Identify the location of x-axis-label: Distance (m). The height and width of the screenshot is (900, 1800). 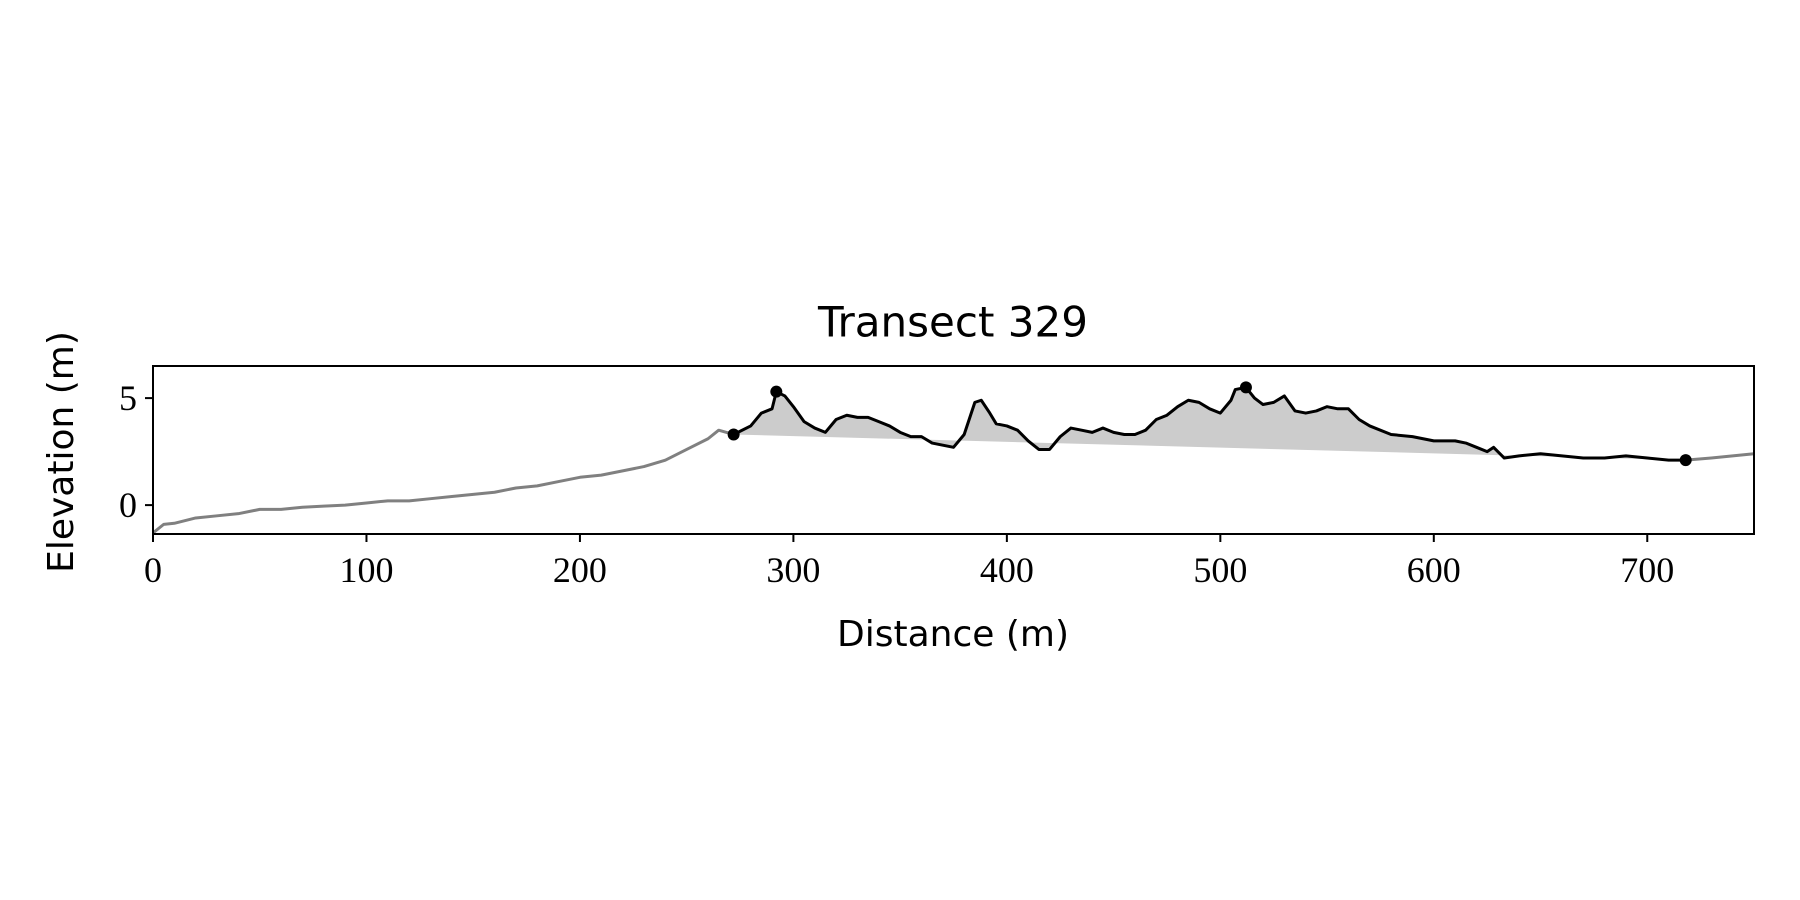
(953, 634).